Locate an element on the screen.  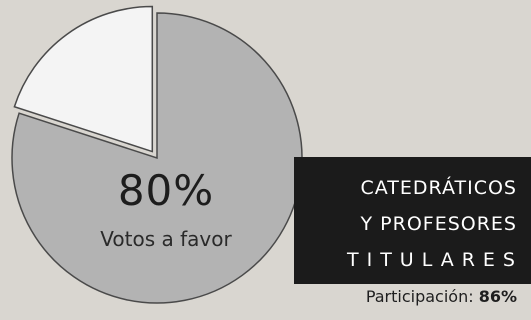
participation-note: Participación: 86% is located at coordinates (441, 297).